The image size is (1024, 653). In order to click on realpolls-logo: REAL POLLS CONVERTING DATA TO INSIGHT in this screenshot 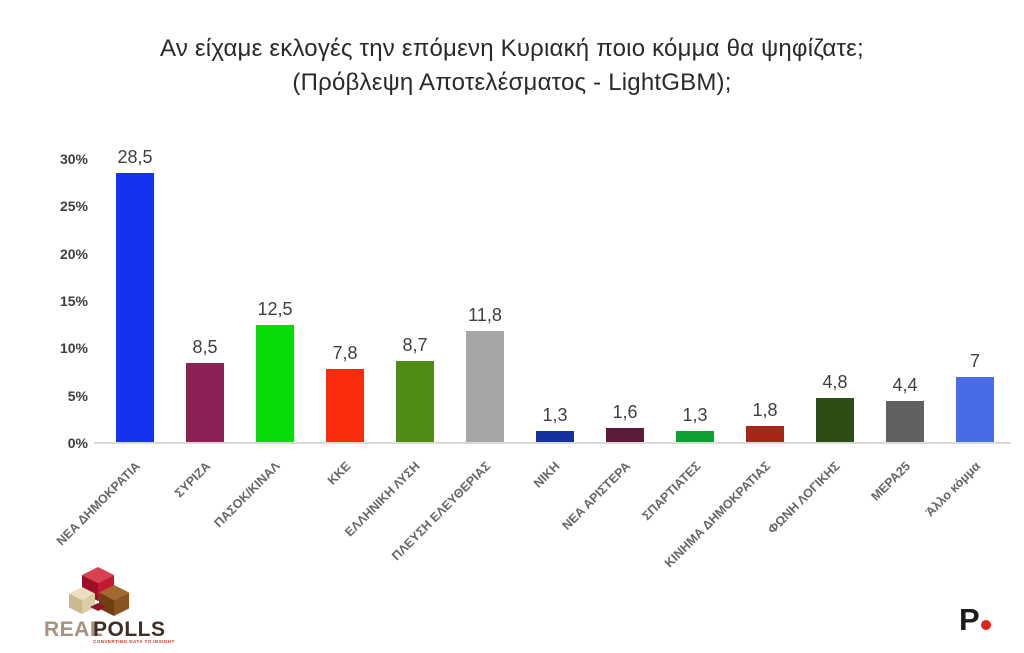, I will do `click(106, 605)`.